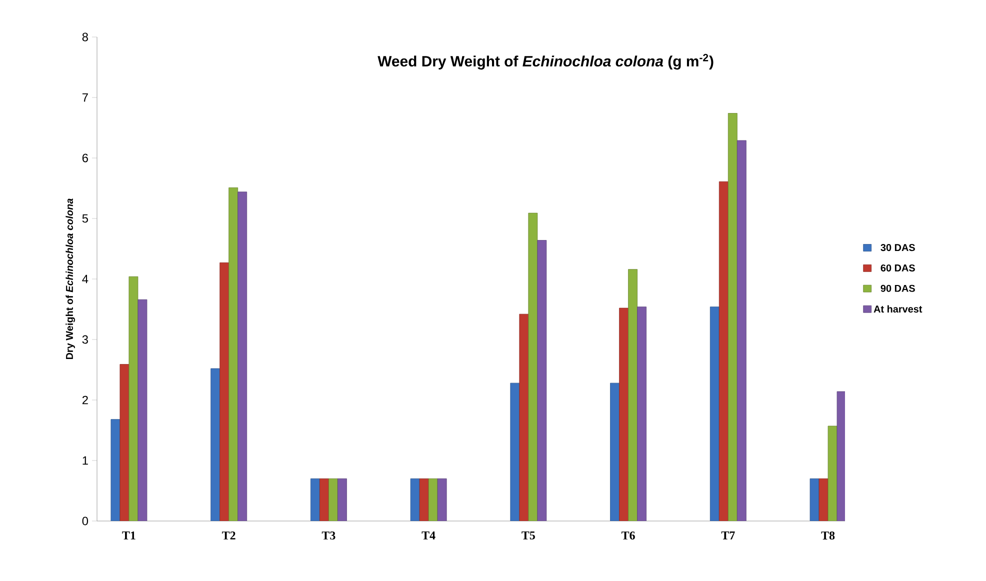 This screenshot has height=581, width=986. I want to click on x-tick-label: T3, so click(329, 535).